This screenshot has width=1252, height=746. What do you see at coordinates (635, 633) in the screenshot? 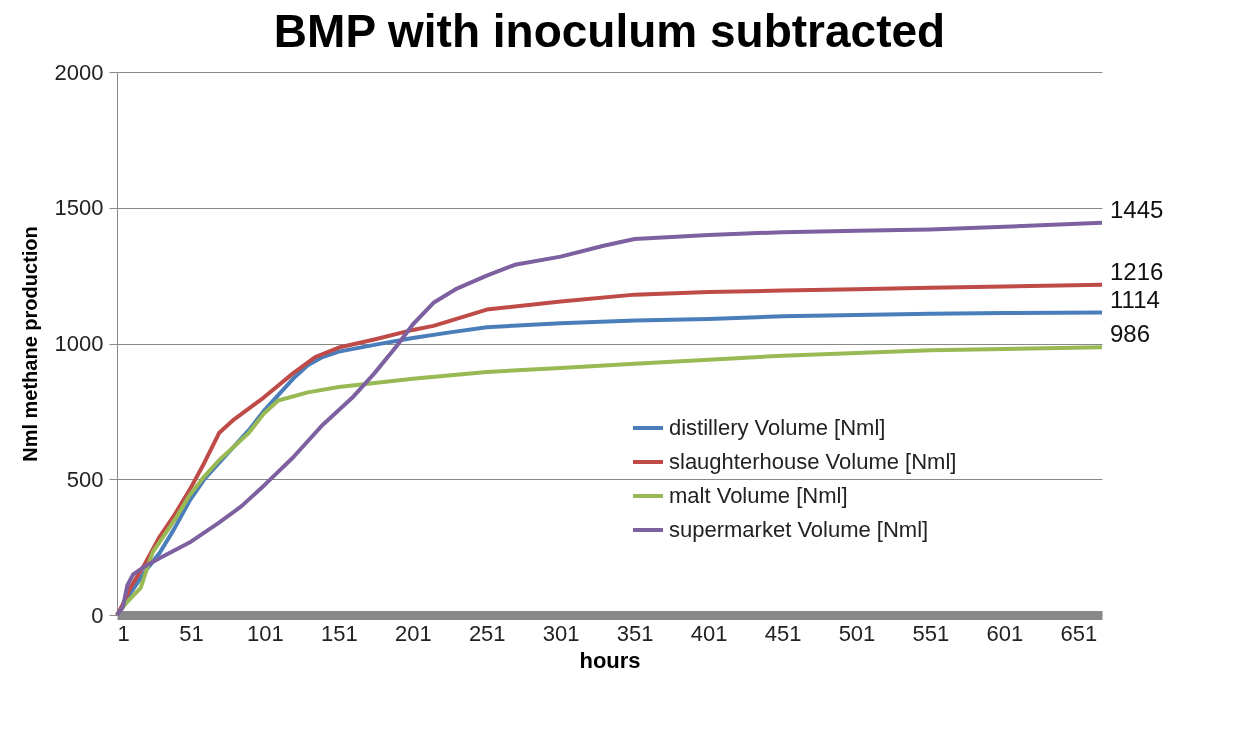
I see `x-tick-label: 351` at bounding box center [635, 633].